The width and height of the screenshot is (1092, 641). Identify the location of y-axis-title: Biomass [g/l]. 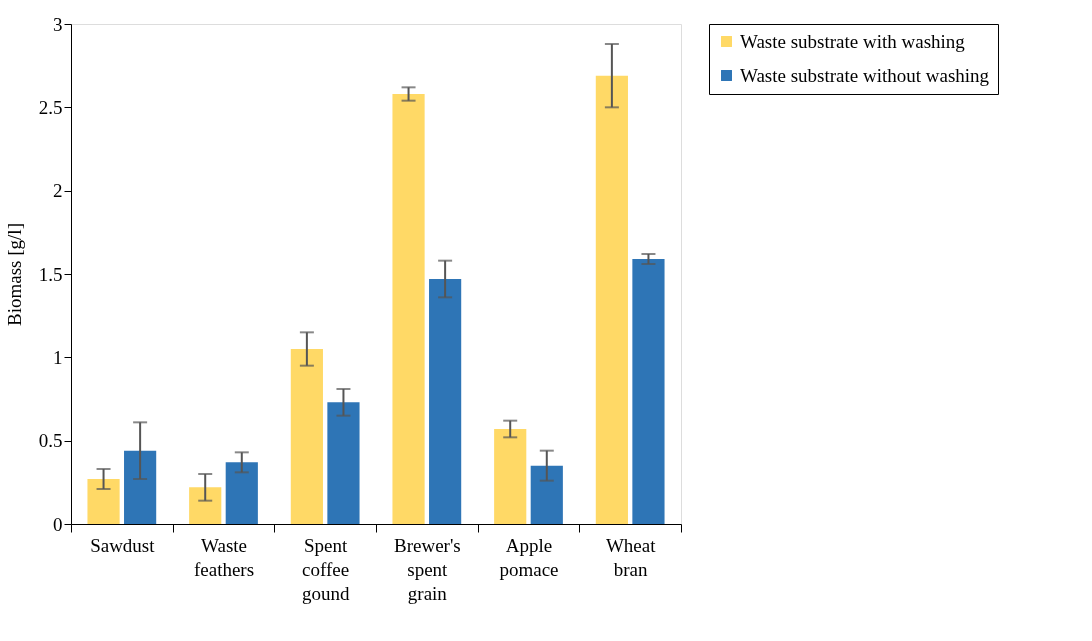
(14, 274).